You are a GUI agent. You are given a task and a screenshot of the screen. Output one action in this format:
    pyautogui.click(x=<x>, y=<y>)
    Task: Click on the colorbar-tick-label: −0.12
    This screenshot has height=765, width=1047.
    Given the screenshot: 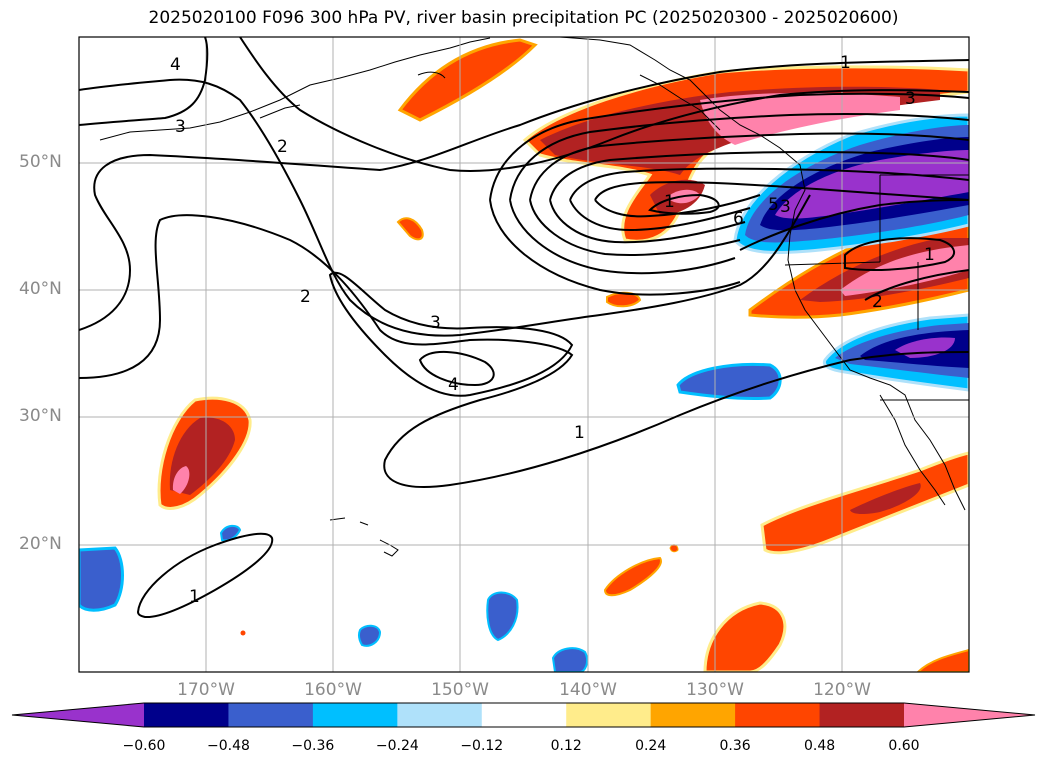 What is the action you would take?
    pyautogui.click(x=482, y=746)
    